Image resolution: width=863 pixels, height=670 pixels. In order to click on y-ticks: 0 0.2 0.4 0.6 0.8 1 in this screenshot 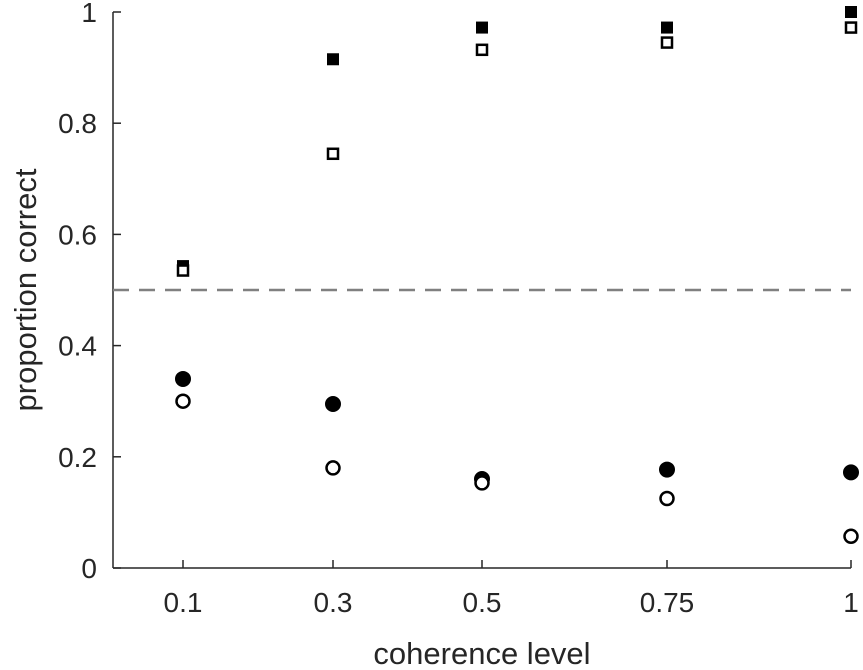, I will do `click(89, 292)`.